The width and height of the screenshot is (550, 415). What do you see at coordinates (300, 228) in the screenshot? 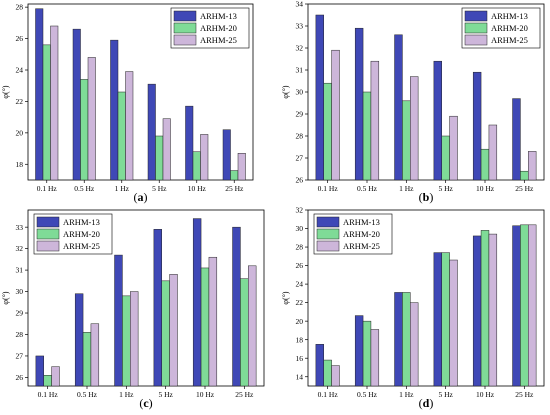
I see `y-tick-label: 30` at bounding box center [300, 228].